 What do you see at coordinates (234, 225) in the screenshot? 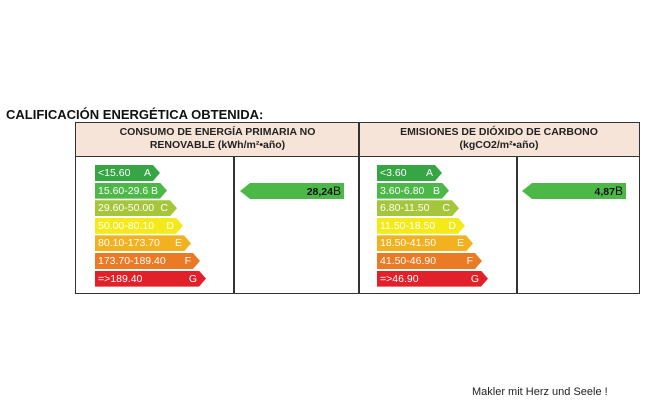
I see `consumption-divider` at bounding box center [234, 225].